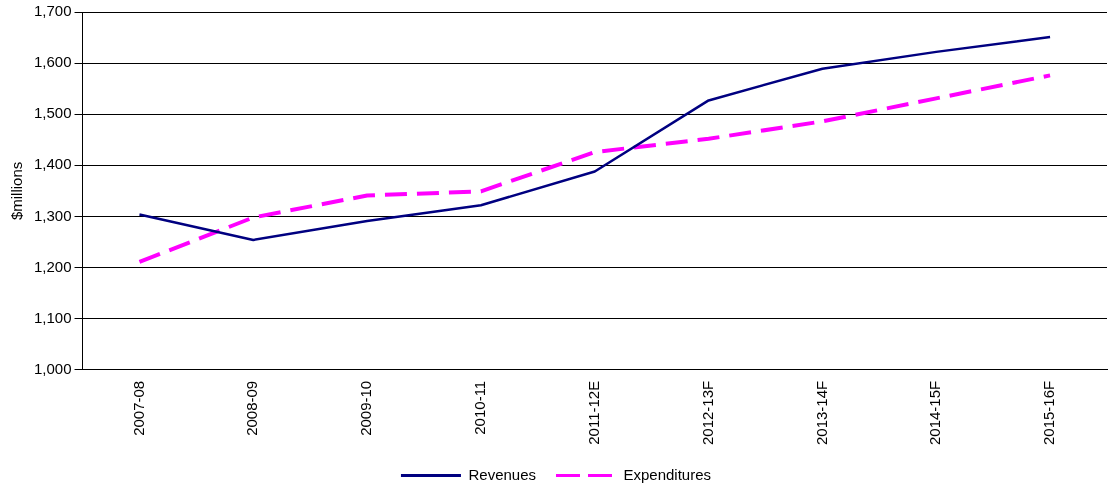  Describe the element at coordinates (52, 164) in the screenshot. I see `y-tick-label: 1,400` at that location.